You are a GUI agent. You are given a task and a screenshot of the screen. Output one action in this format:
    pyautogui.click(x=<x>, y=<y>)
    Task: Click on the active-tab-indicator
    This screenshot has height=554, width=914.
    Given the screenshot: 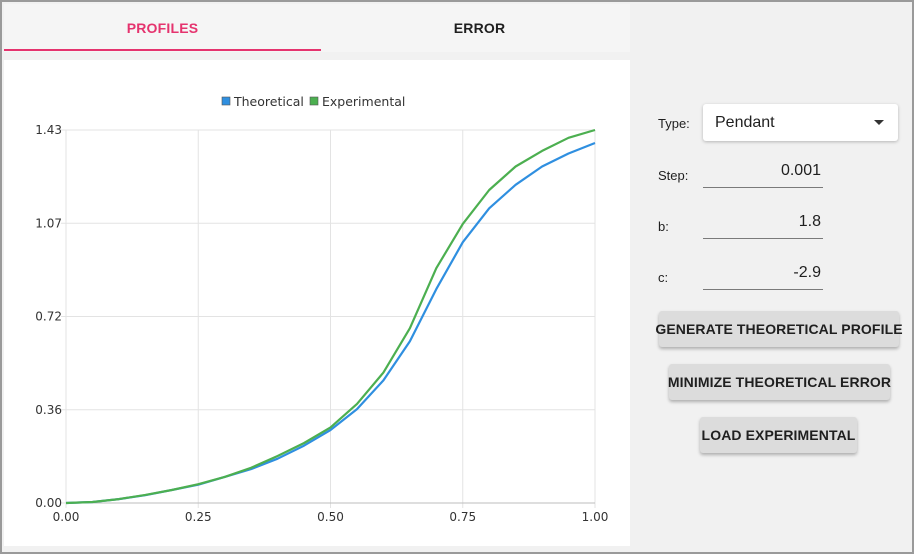 What is the action you would take?
    pyautogui.click(x=162, y=50)
    